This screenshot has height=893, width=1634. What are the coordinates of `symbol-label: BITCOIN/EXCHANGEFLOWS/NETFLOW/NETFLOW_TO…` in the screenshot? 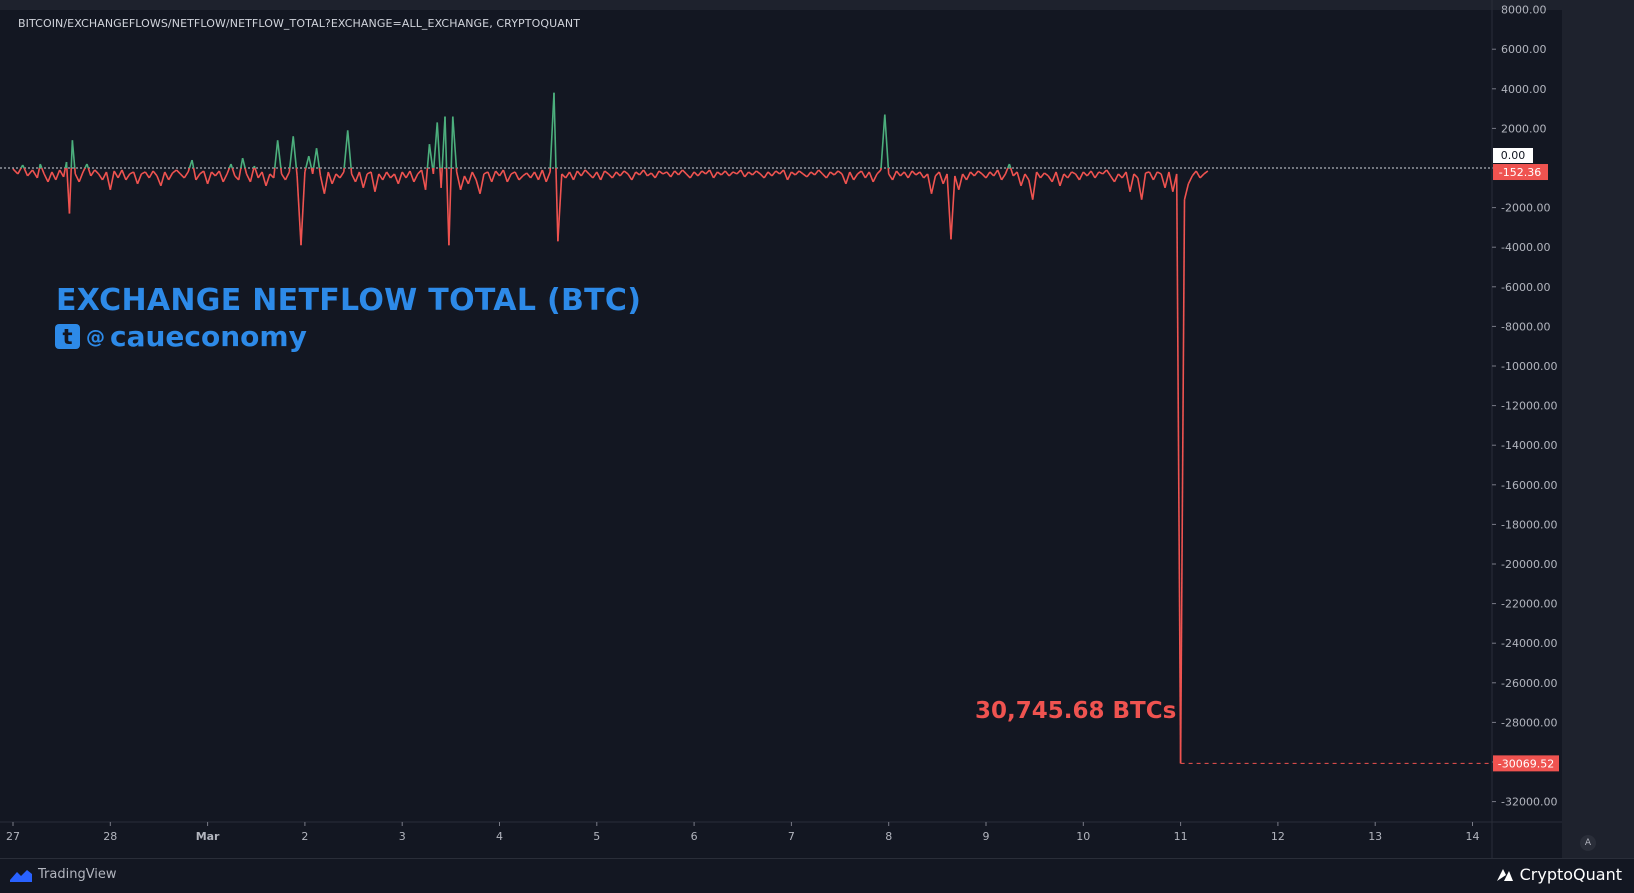 It's located at (299, 23).